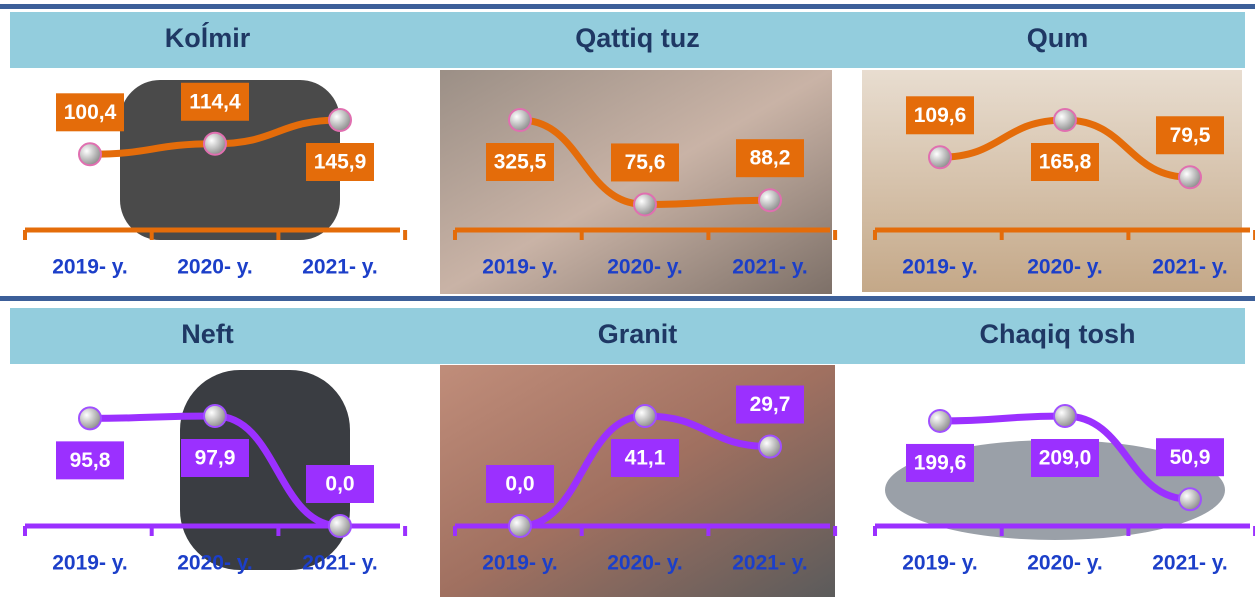 The image size is (1255, 597). Describe the element at coordinates (627, 298) in the screenshot. I see `mid-rule` at that location.